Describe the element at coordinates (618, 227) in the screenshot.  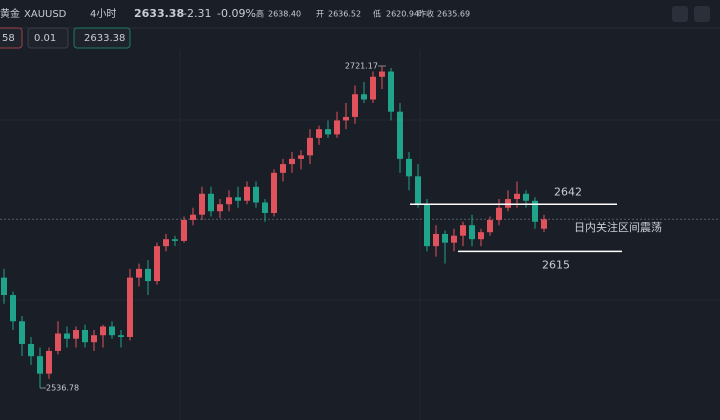
I see `annotation: 日内关注区间震荡` at that location.